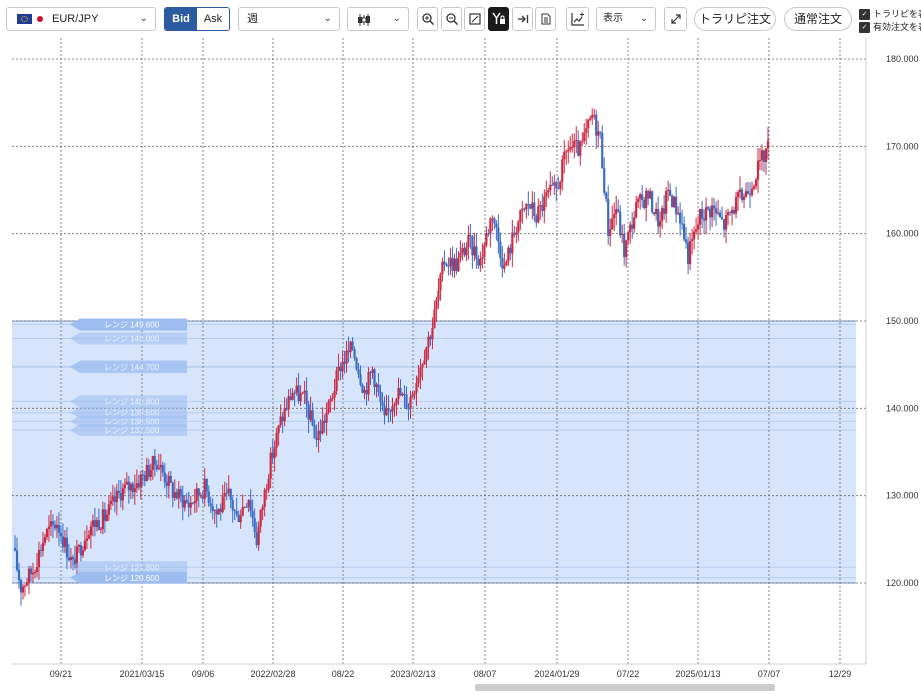  I want to click on show-trail-checkbox: ✓トラリピを表, so click(890, 14).